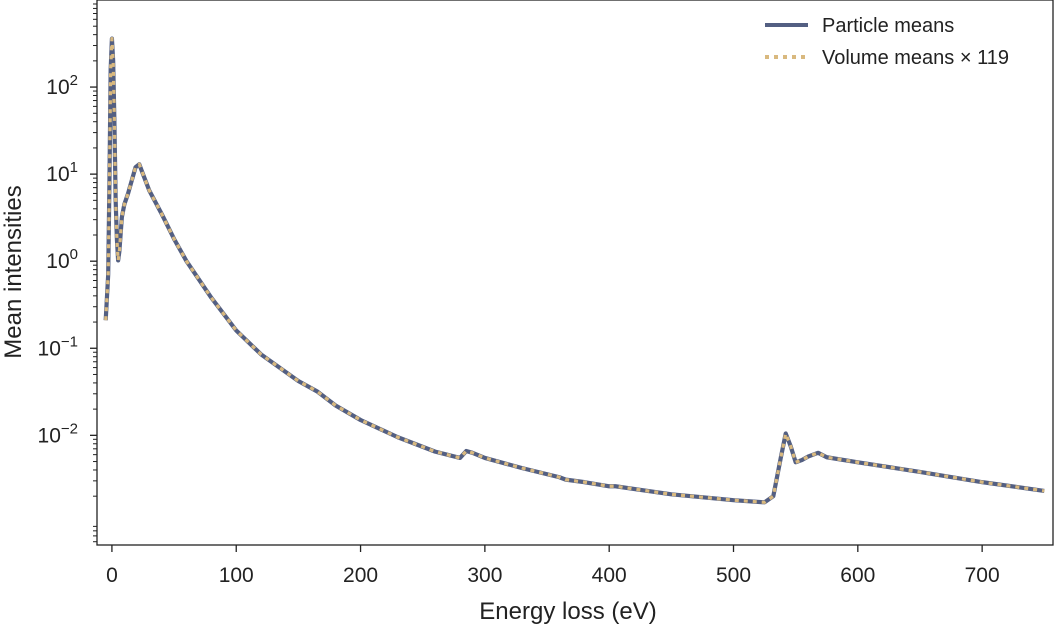 The width and height of the screenshot is (1055, 628). I want to click on y-tick-label: 10⁻¹, so click(58, 346).